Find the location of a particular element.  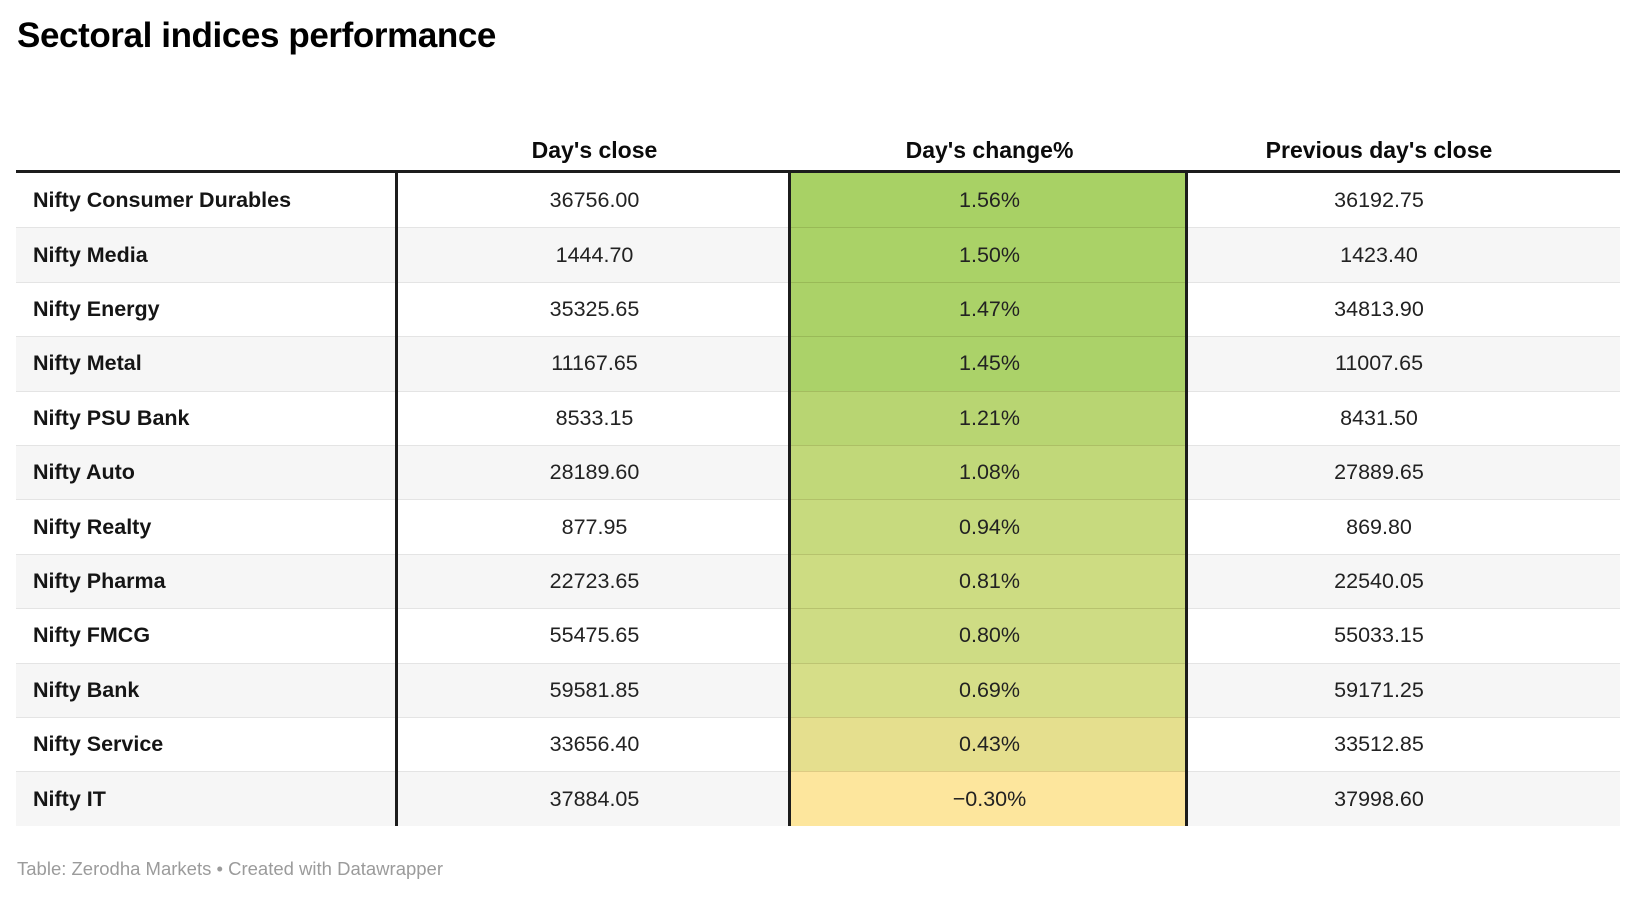

table-row: Nifty FMCG 55475.65 0.80% 55033.15 is located at coordinates (818, 635).